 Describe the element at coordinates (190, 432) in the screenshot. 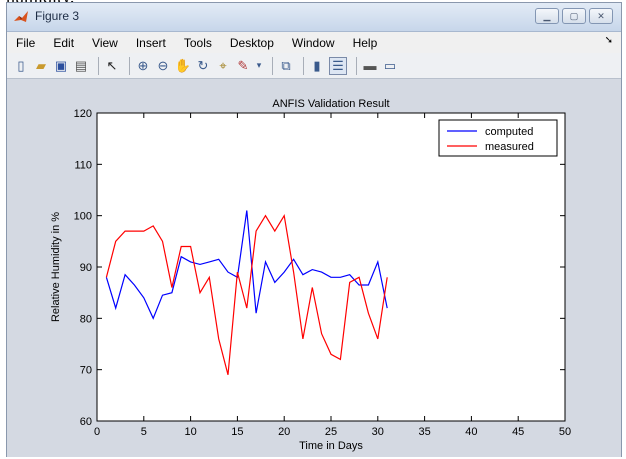

I see `x-tick-label: 10` at that location.